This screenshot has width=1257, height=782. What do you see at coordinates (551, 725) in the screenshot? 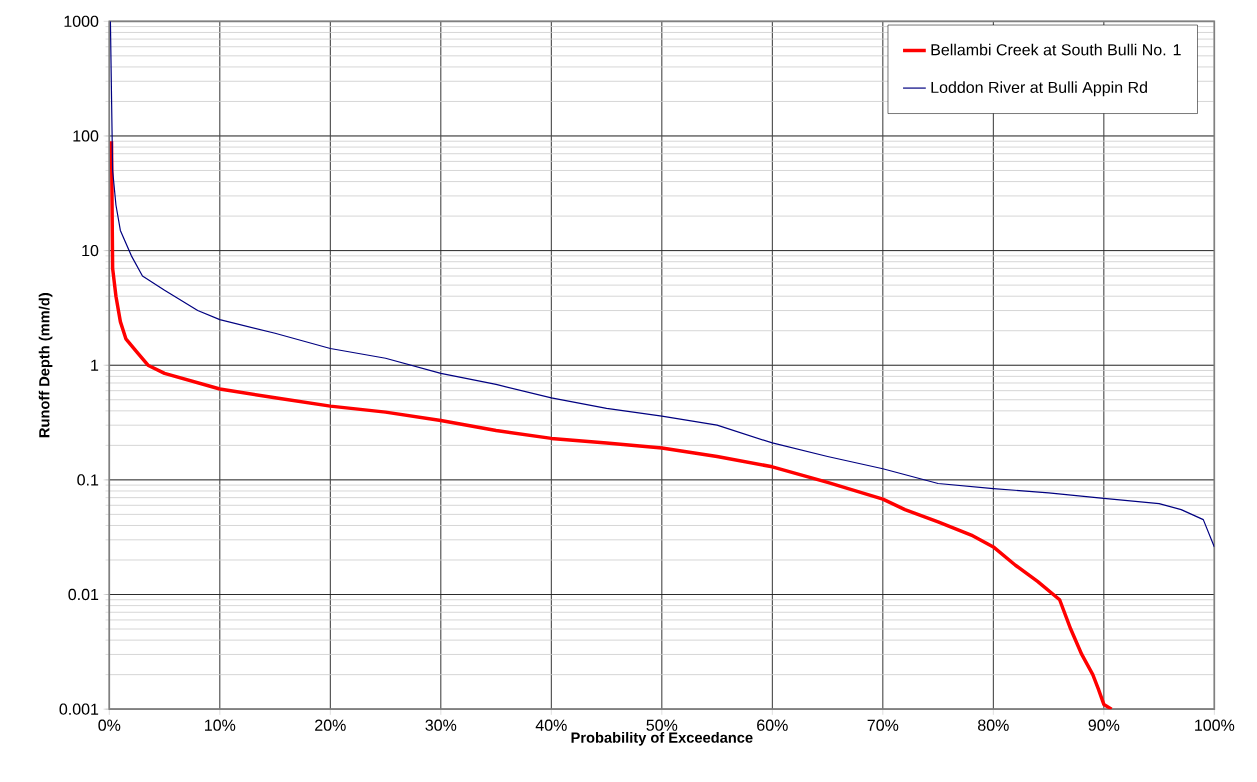
I see `x-tick-label: 40%` at bounding box center [551, 725].